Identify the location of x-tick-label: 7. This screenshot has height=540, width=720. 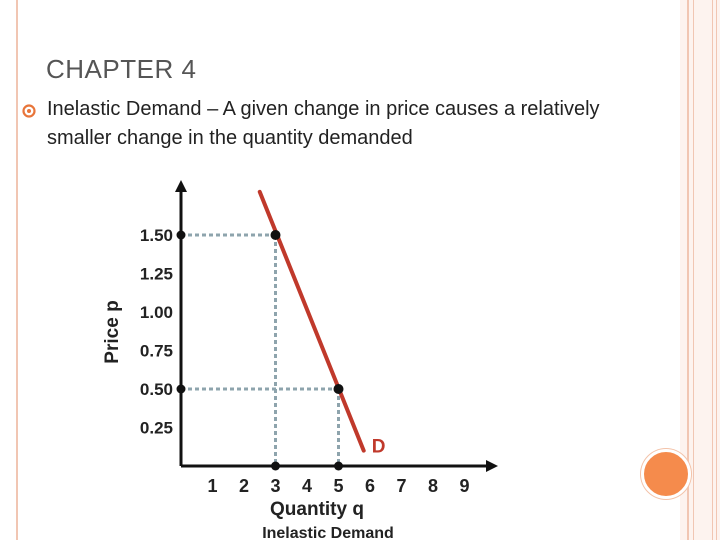
(401, 486).